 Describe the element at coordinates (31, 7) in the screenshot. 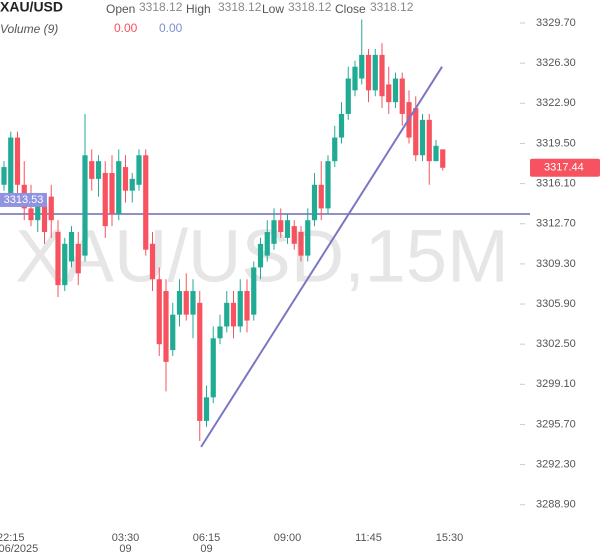

I see `chart-title: XAU/USD` at that location.